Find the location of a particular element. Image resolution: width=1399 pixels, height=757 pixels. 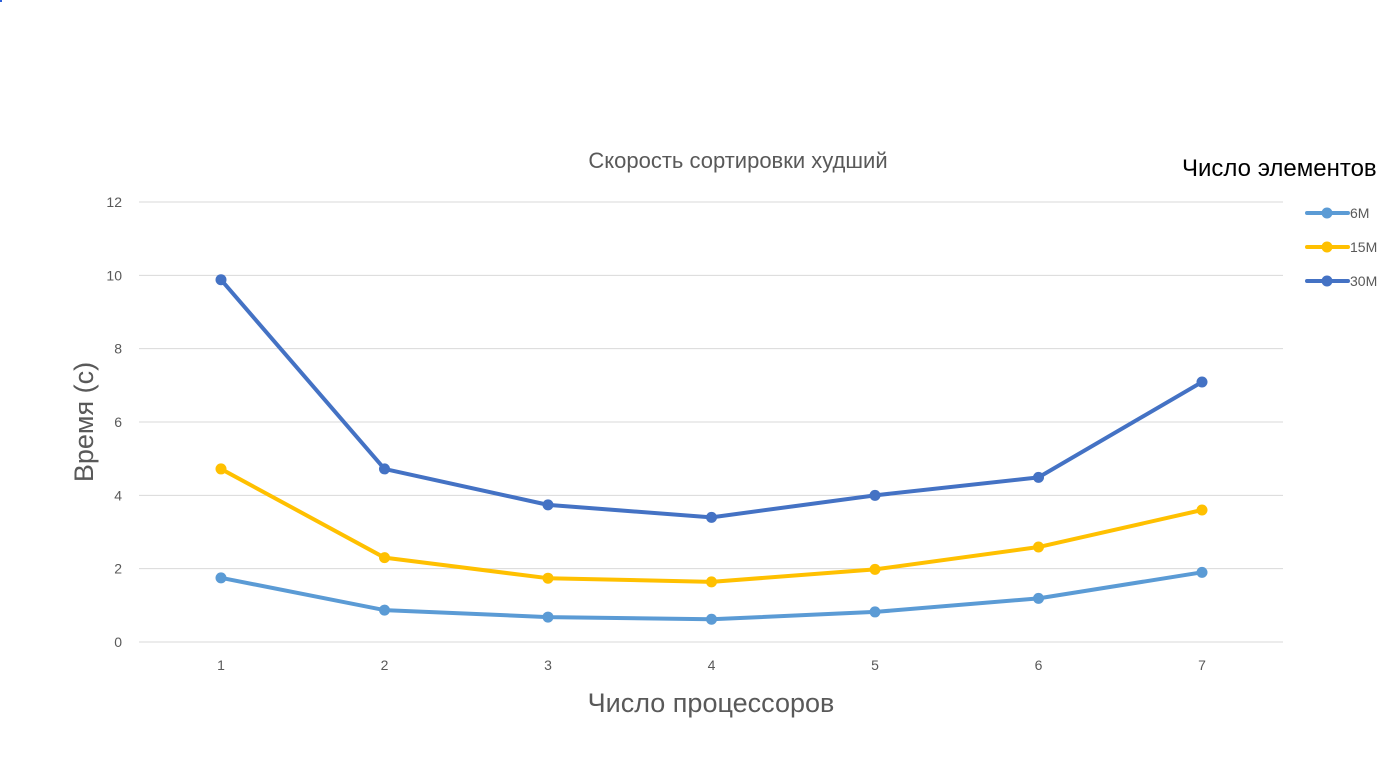

y-tick-label: 10 is located at coordinates (114, 275).